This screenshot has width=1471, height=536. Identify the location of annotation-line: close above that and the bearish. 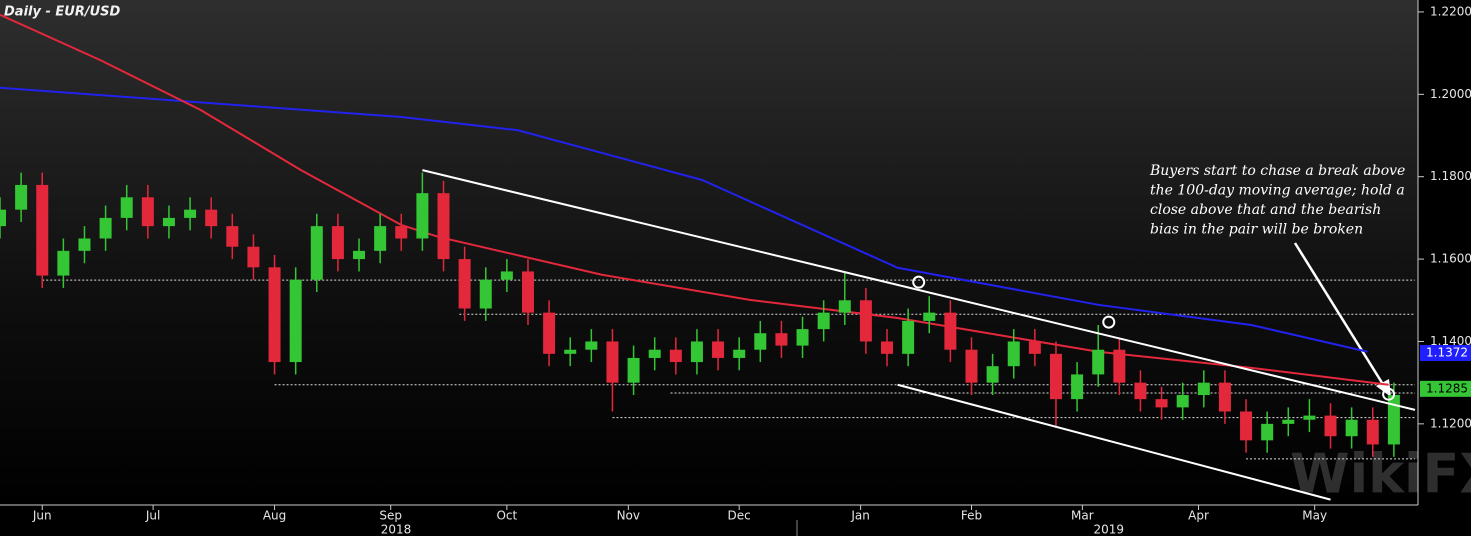
(1265, 210).